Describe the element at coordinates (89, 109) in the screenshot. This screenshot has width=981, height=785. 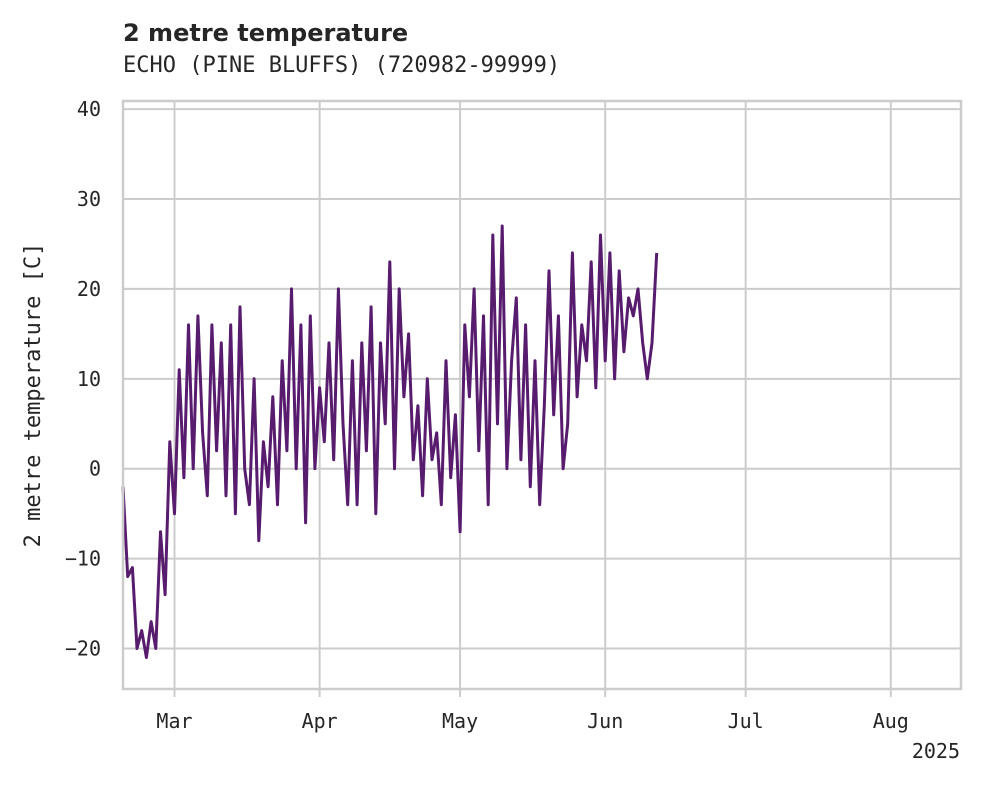
I see `y-tick-label: 40` at that location.